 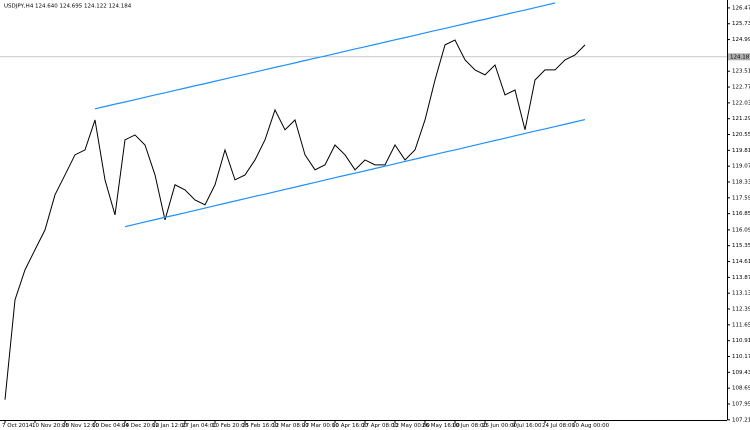 I want to click on x-tick-label: 24 Jul 08:00, so click(x=558, y=426).